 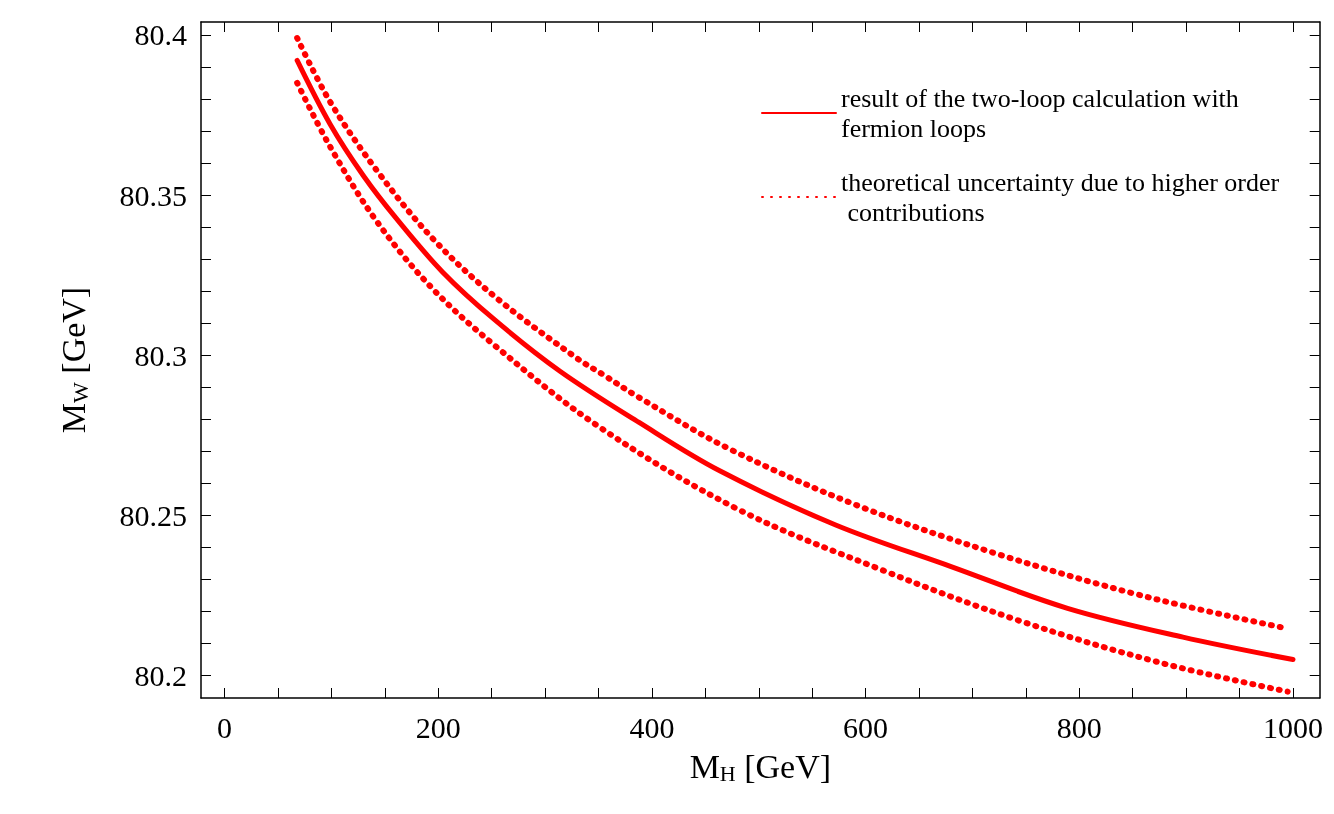 What do you see at coordinates (438, 727) in the screenshot?
I see `x-tick-label: 200` at bounding box center [438, 727].